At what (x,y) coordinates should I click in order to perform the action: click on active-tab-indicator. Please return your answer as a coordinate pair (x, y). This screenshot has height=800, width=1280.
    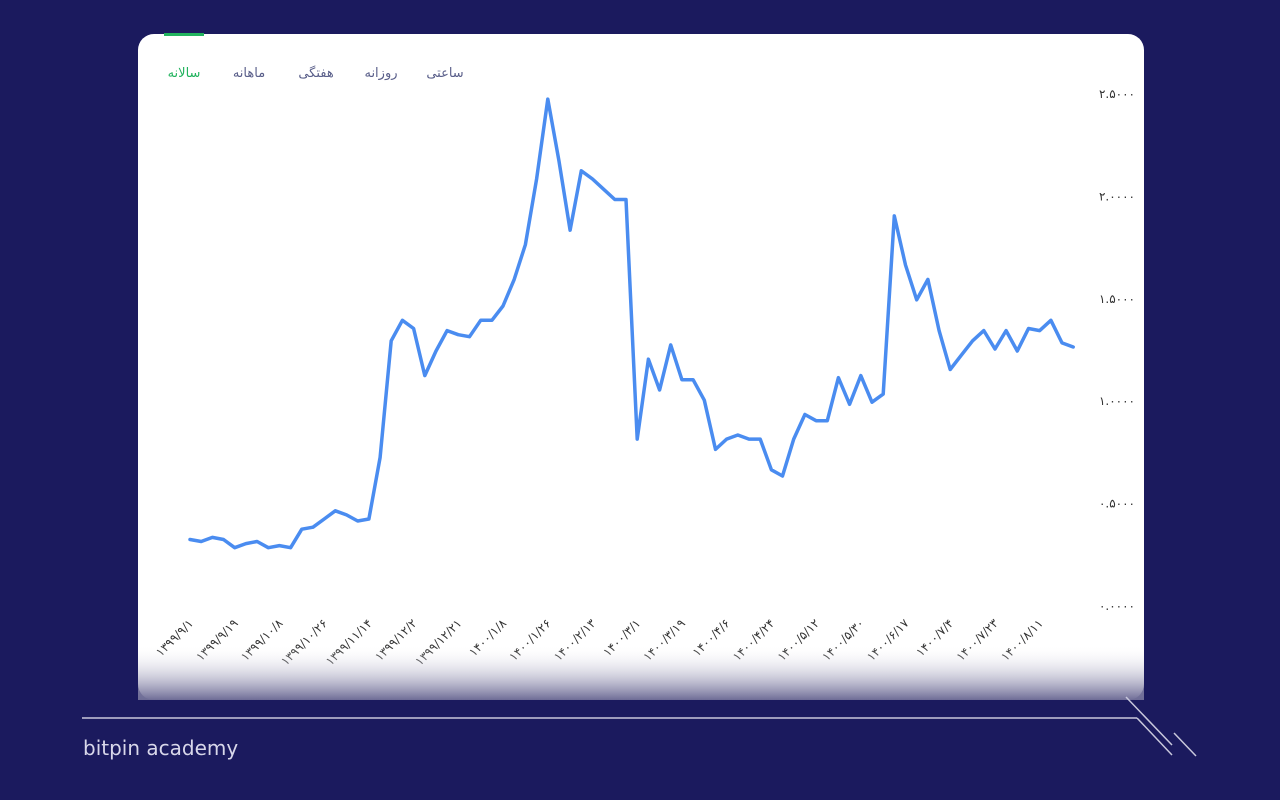
    Looking at the image, I should click on (184, 34).